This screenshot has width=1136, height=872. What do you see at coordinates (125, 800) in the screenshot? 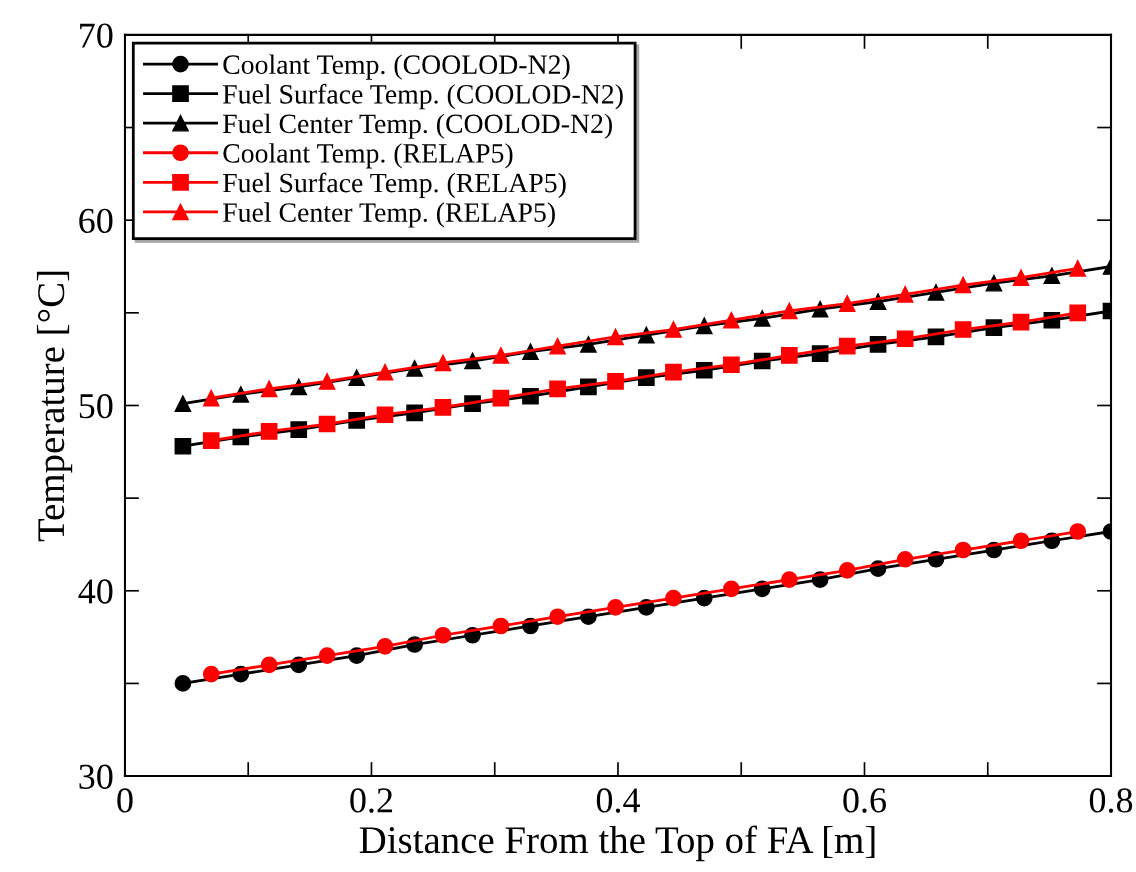
I see `x-tick-label: 0` at bounding box center [125, 800].